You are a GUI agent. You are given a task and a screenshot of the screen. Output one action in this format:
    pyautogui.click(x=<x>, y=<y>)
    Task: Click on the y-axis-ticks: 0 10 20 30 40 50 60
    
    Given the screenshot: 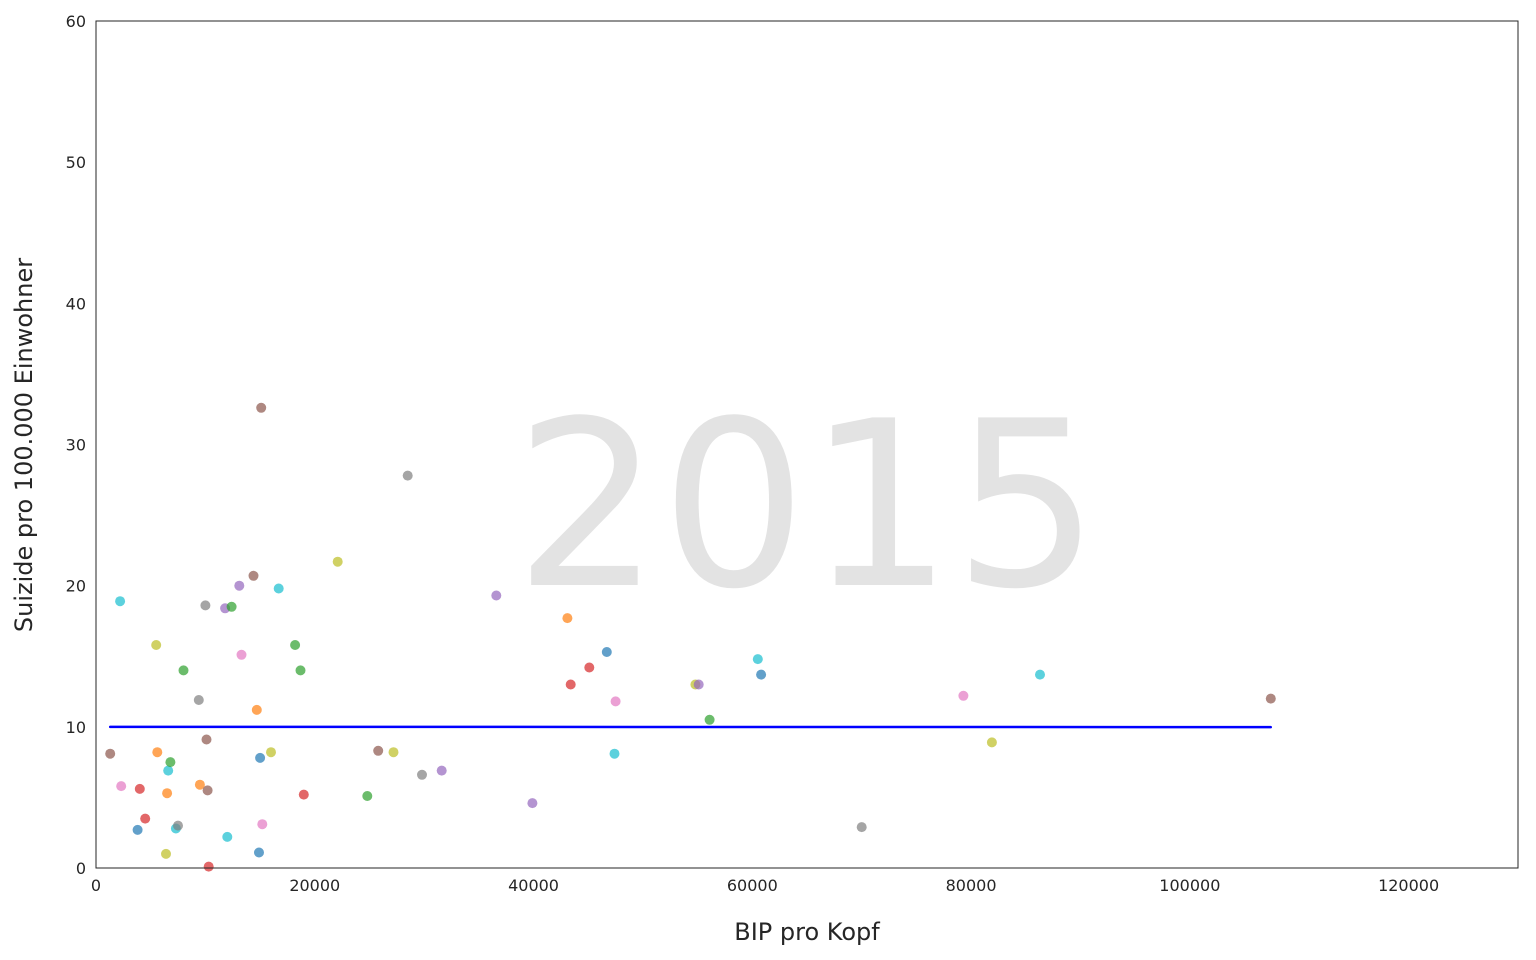 What is the action you would take?
    pyautogui.click(x=76, y=445)
    